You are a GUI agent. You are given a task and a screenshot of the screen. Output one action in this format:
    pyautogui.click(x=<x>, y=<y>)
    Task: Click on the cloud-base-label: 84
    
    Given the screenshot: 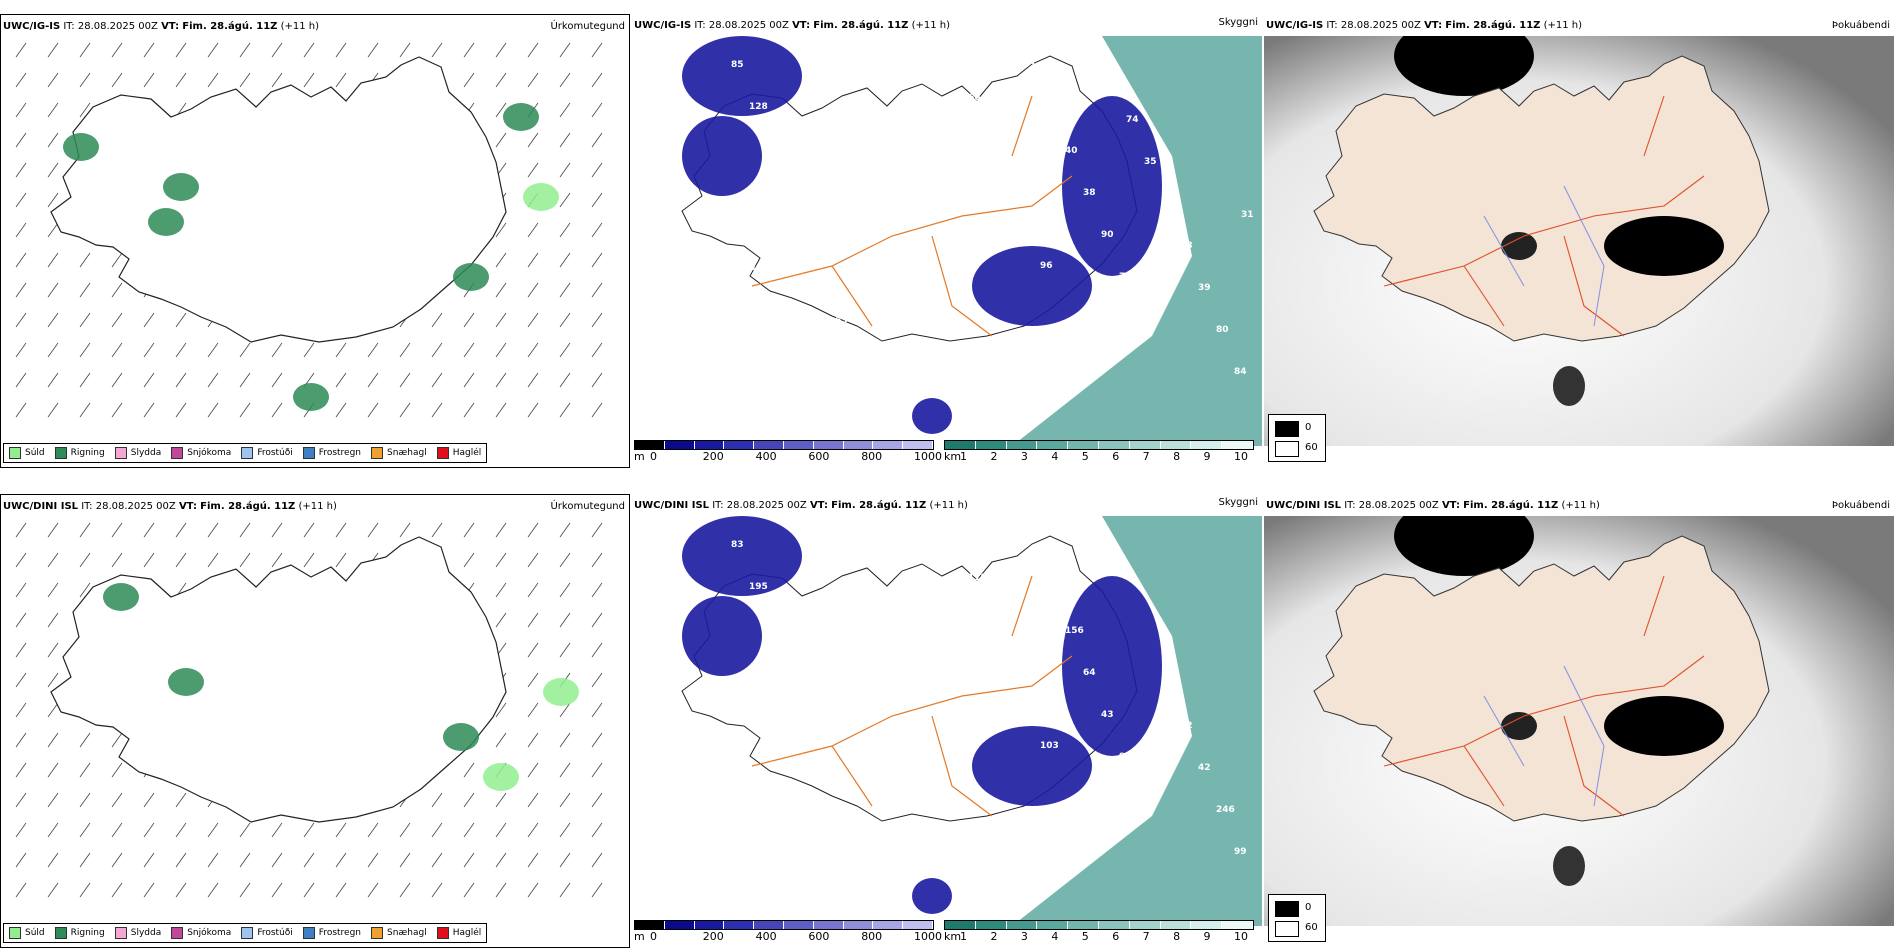 What is the action you would take?
    pyautogui.click(x=1240, y=372)
    